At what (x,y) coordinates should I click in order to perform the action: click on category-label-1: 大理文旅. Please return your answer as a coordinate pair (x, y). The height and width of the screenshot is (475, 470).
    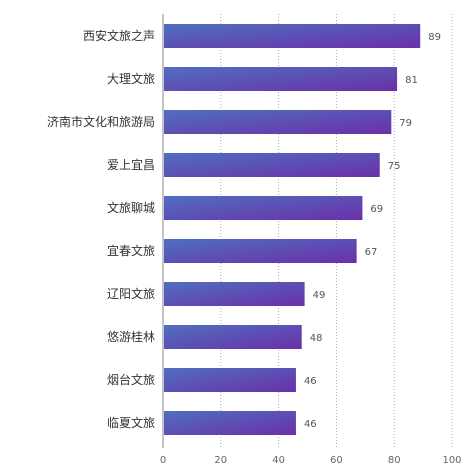
    Looking at the image, I should click on (131, 78).